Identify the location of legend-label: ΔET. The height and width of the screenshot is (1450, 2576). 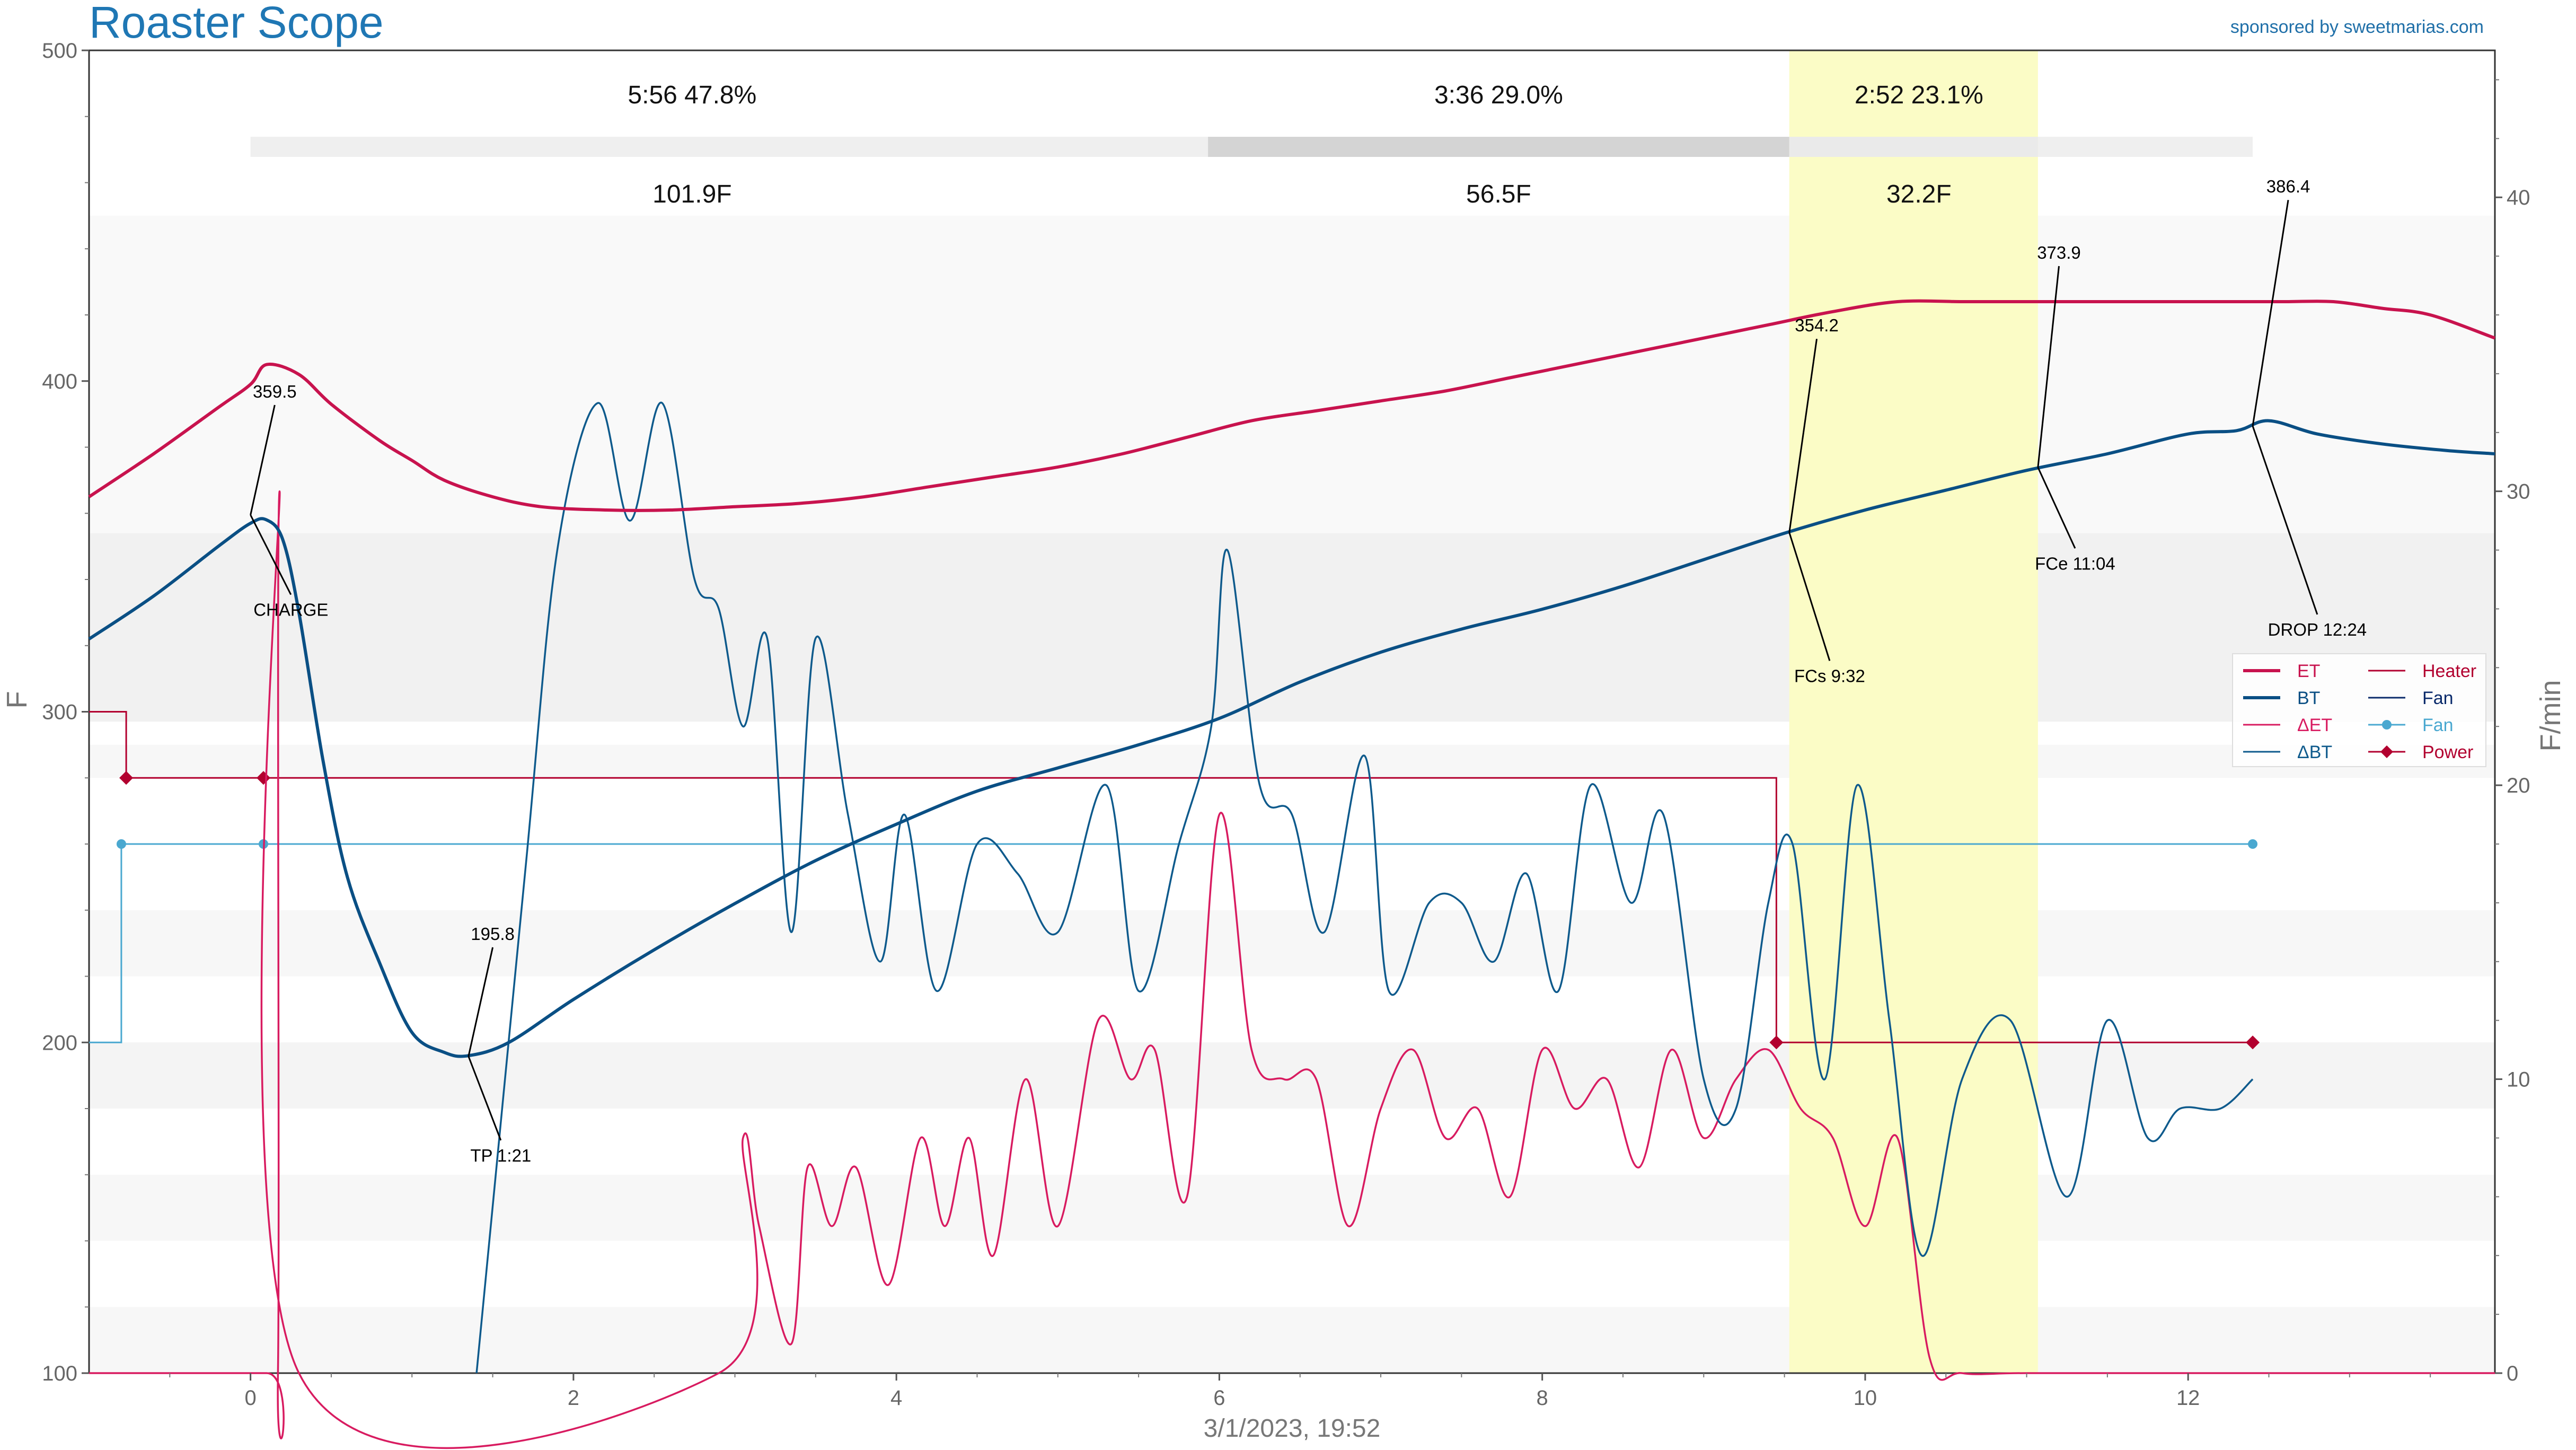
(2314, 725).